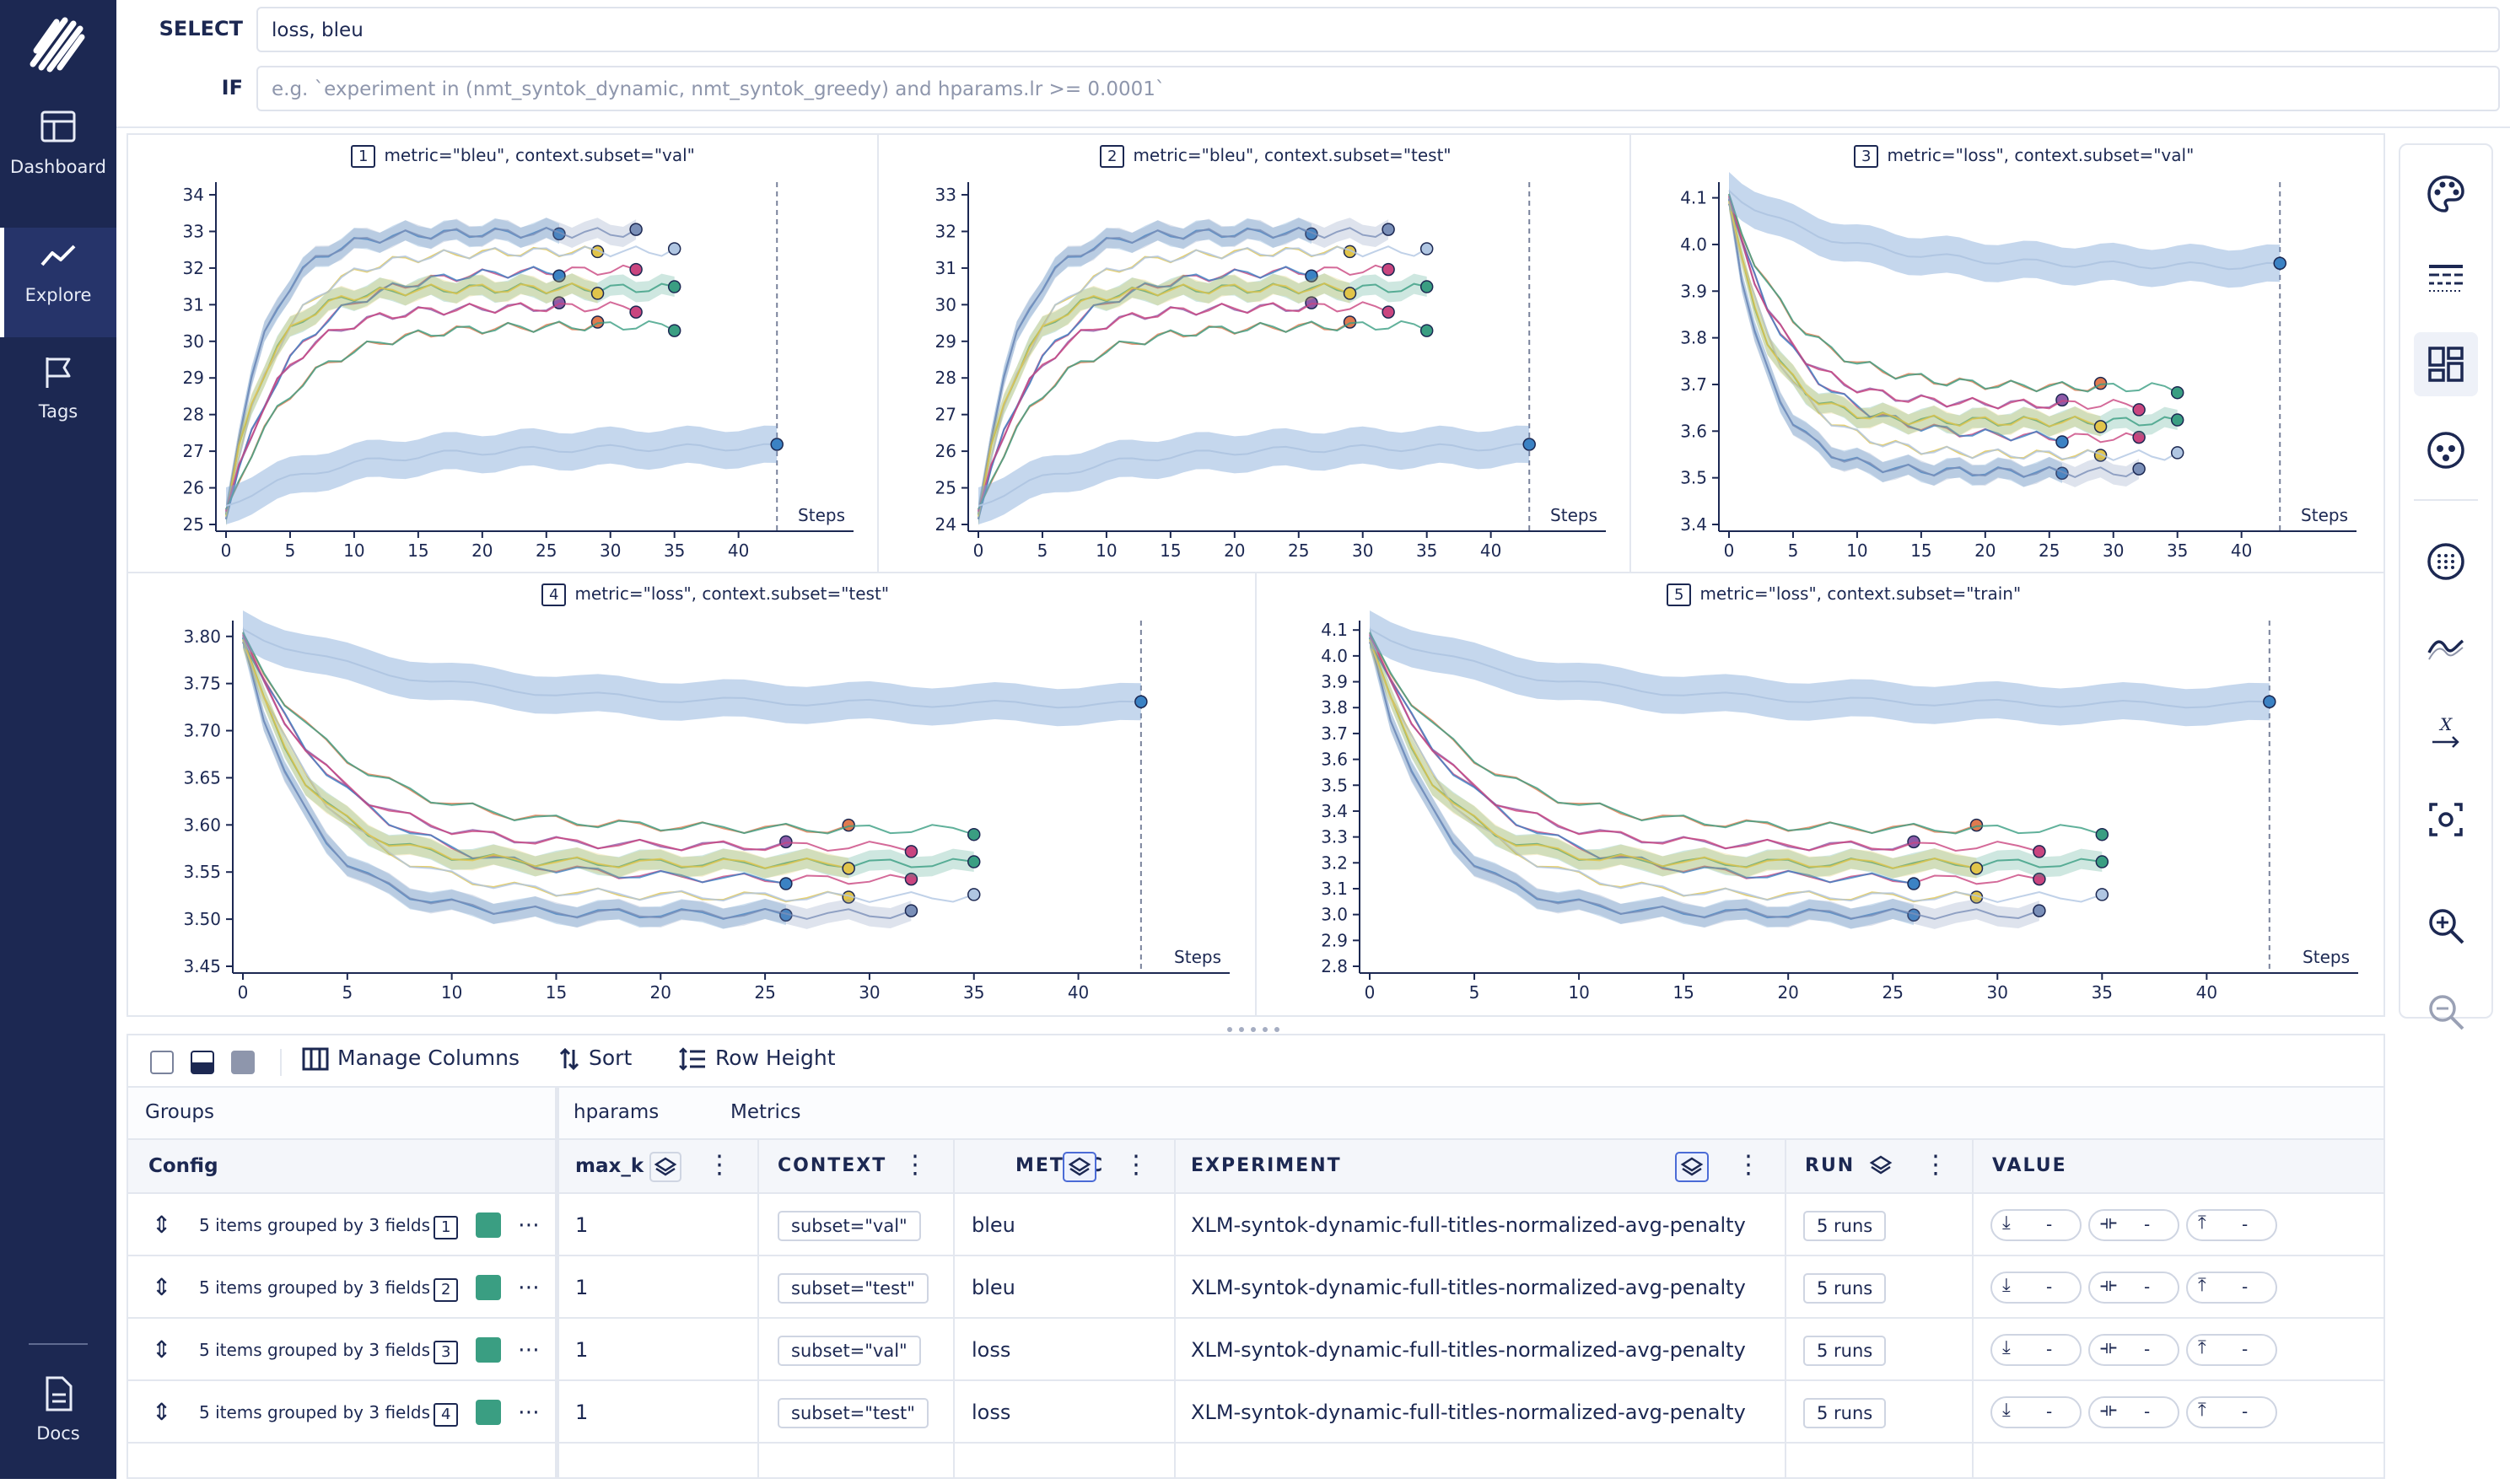  What do you see at coordinates (945, 268) in the screenshot?
I see `y-tick-label: 31` at bounding box center [945, 268].